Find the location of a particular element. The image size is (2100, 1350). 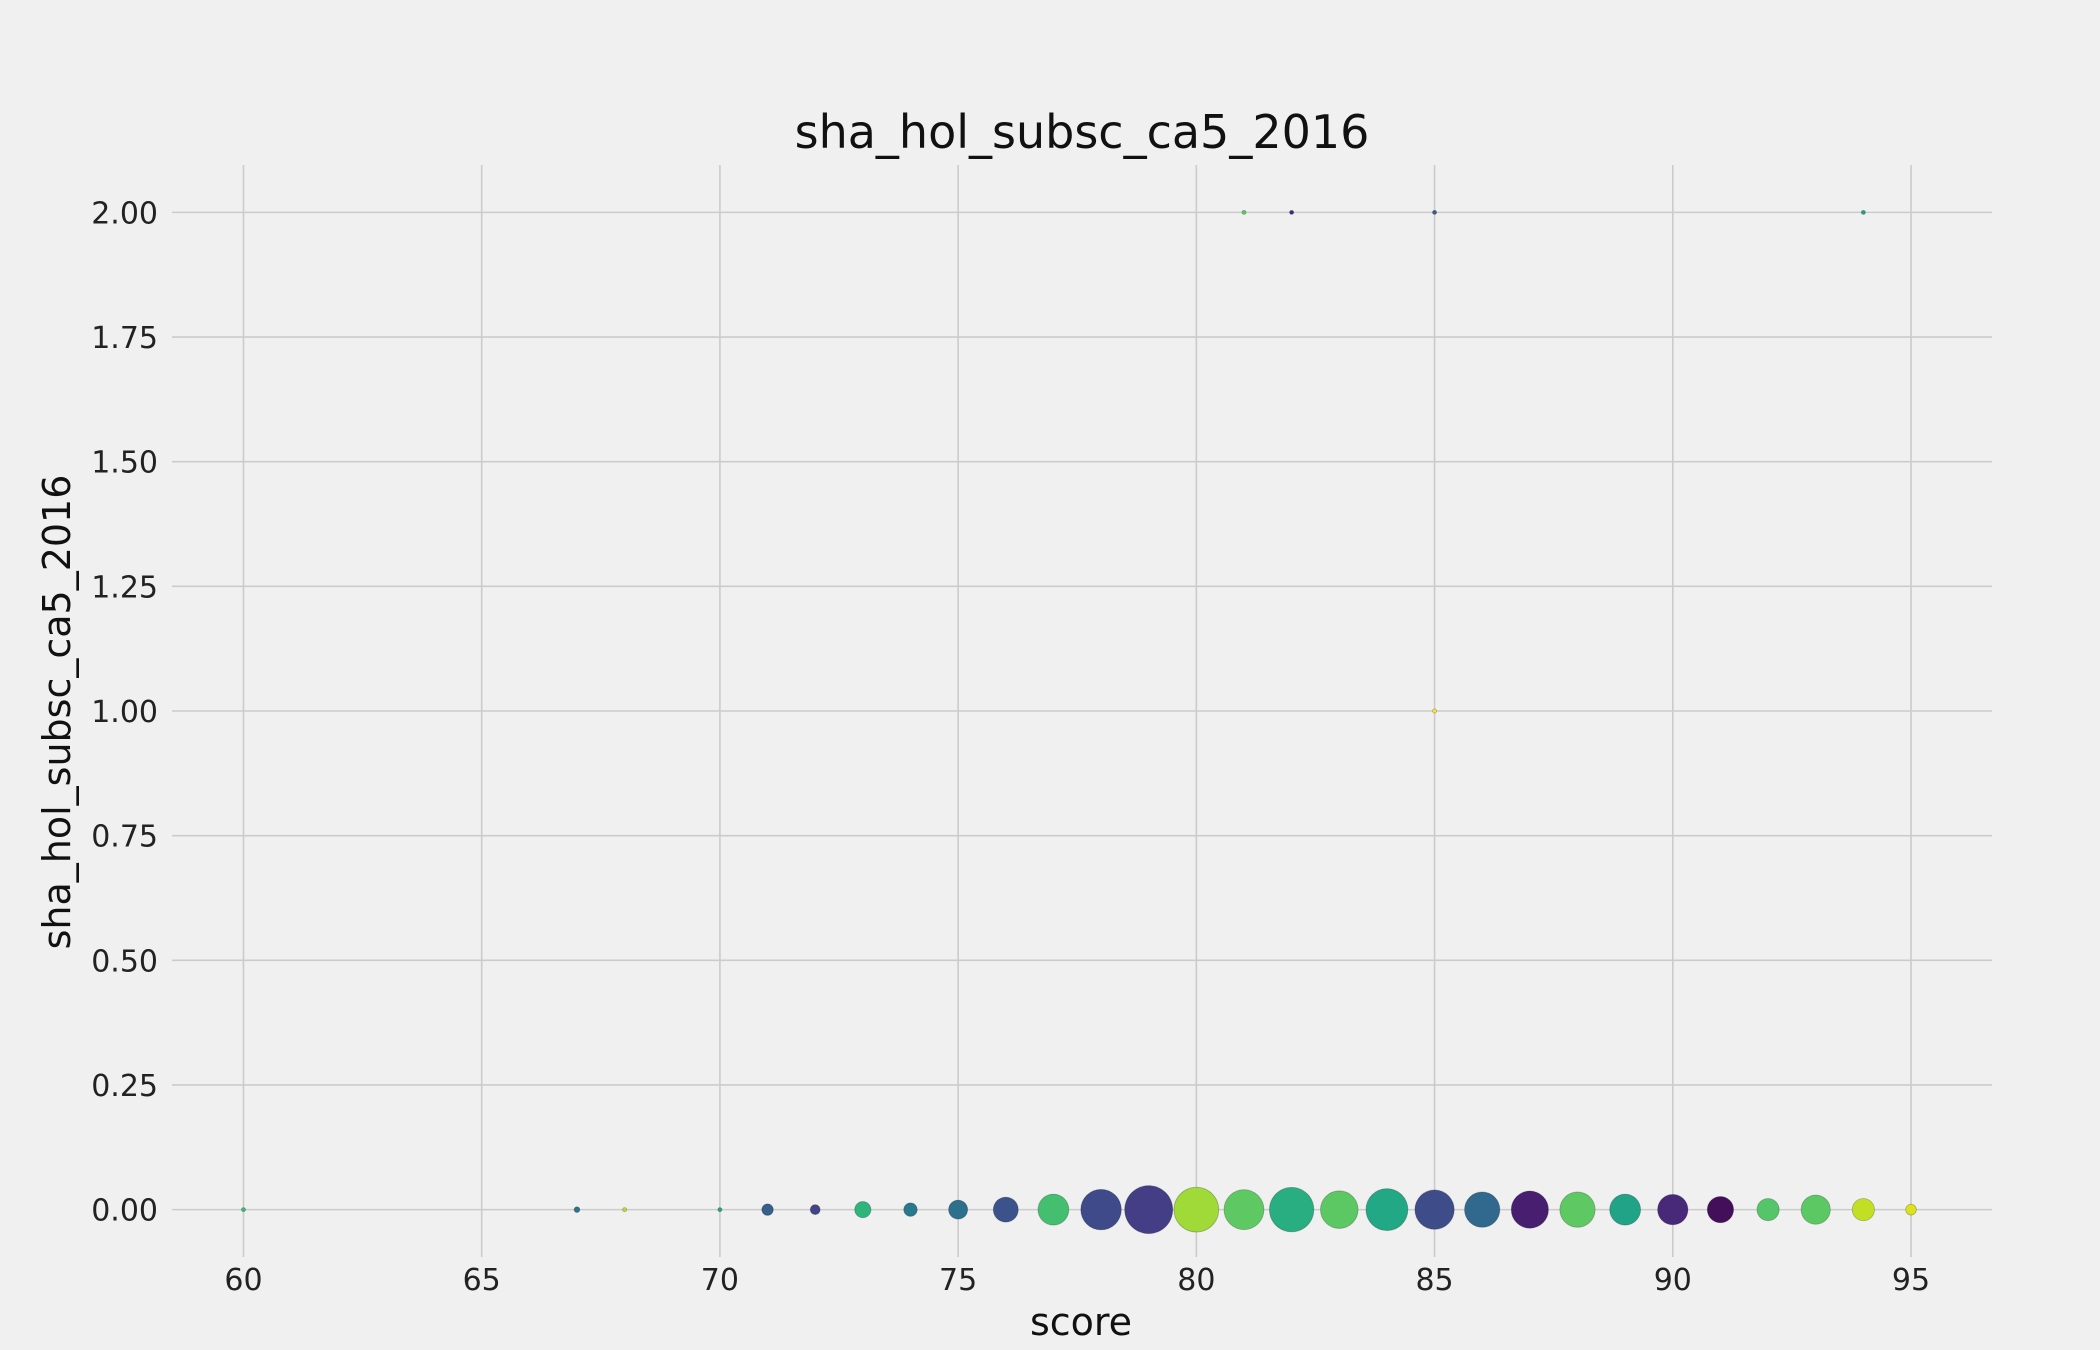

x-tick-label: 75 is located at coordinates (958, 1280).